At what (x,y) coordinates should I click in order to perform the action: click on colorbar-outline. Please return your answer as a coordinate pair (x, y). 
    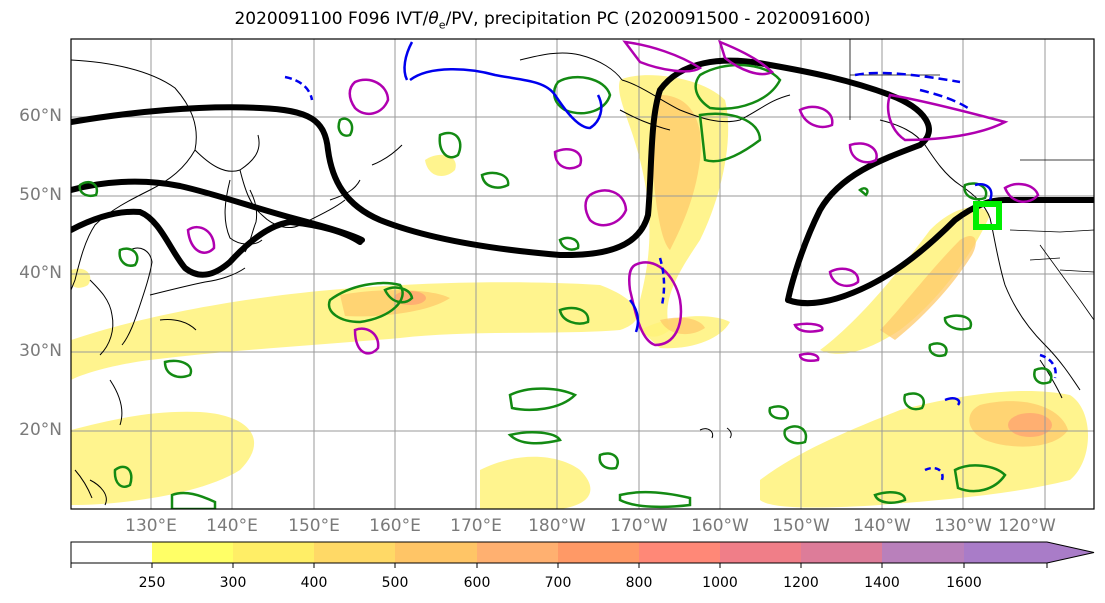
    Looking at the image, I should click on (582, 552).